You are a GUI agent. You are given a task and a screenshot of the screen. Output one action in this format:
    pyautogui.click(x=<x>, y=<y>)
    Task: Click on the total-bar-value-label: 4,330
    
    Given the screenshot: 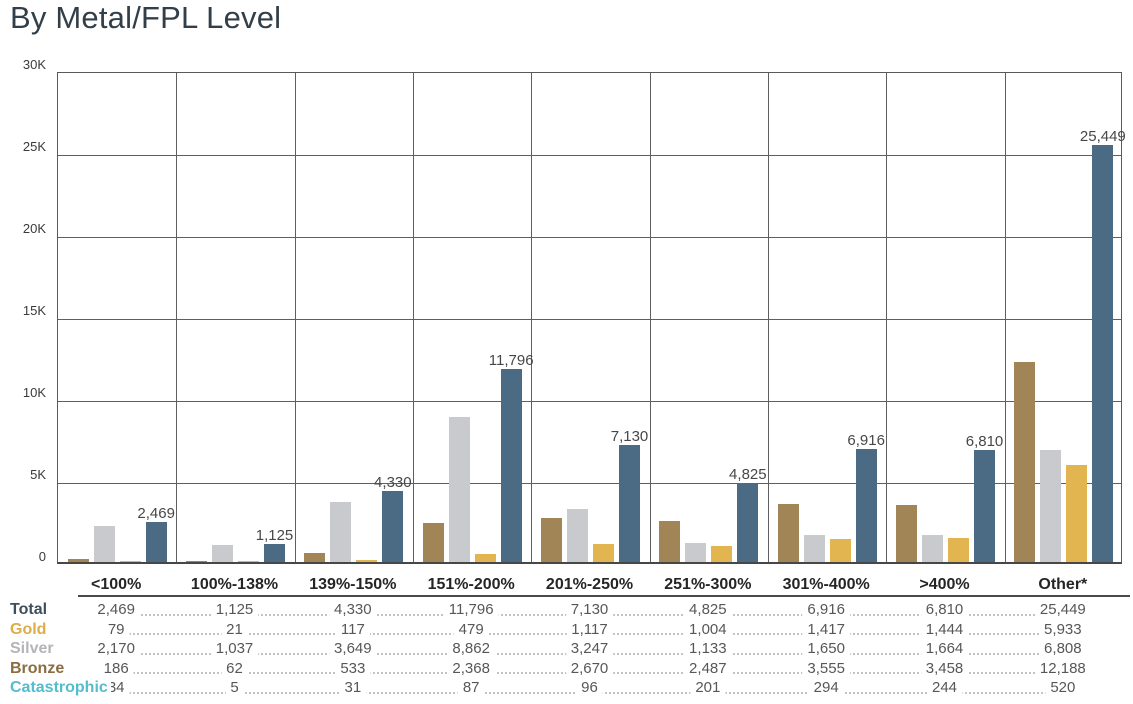 What is the action you would take?
    pyautogui.click(x=393, y=482)
    